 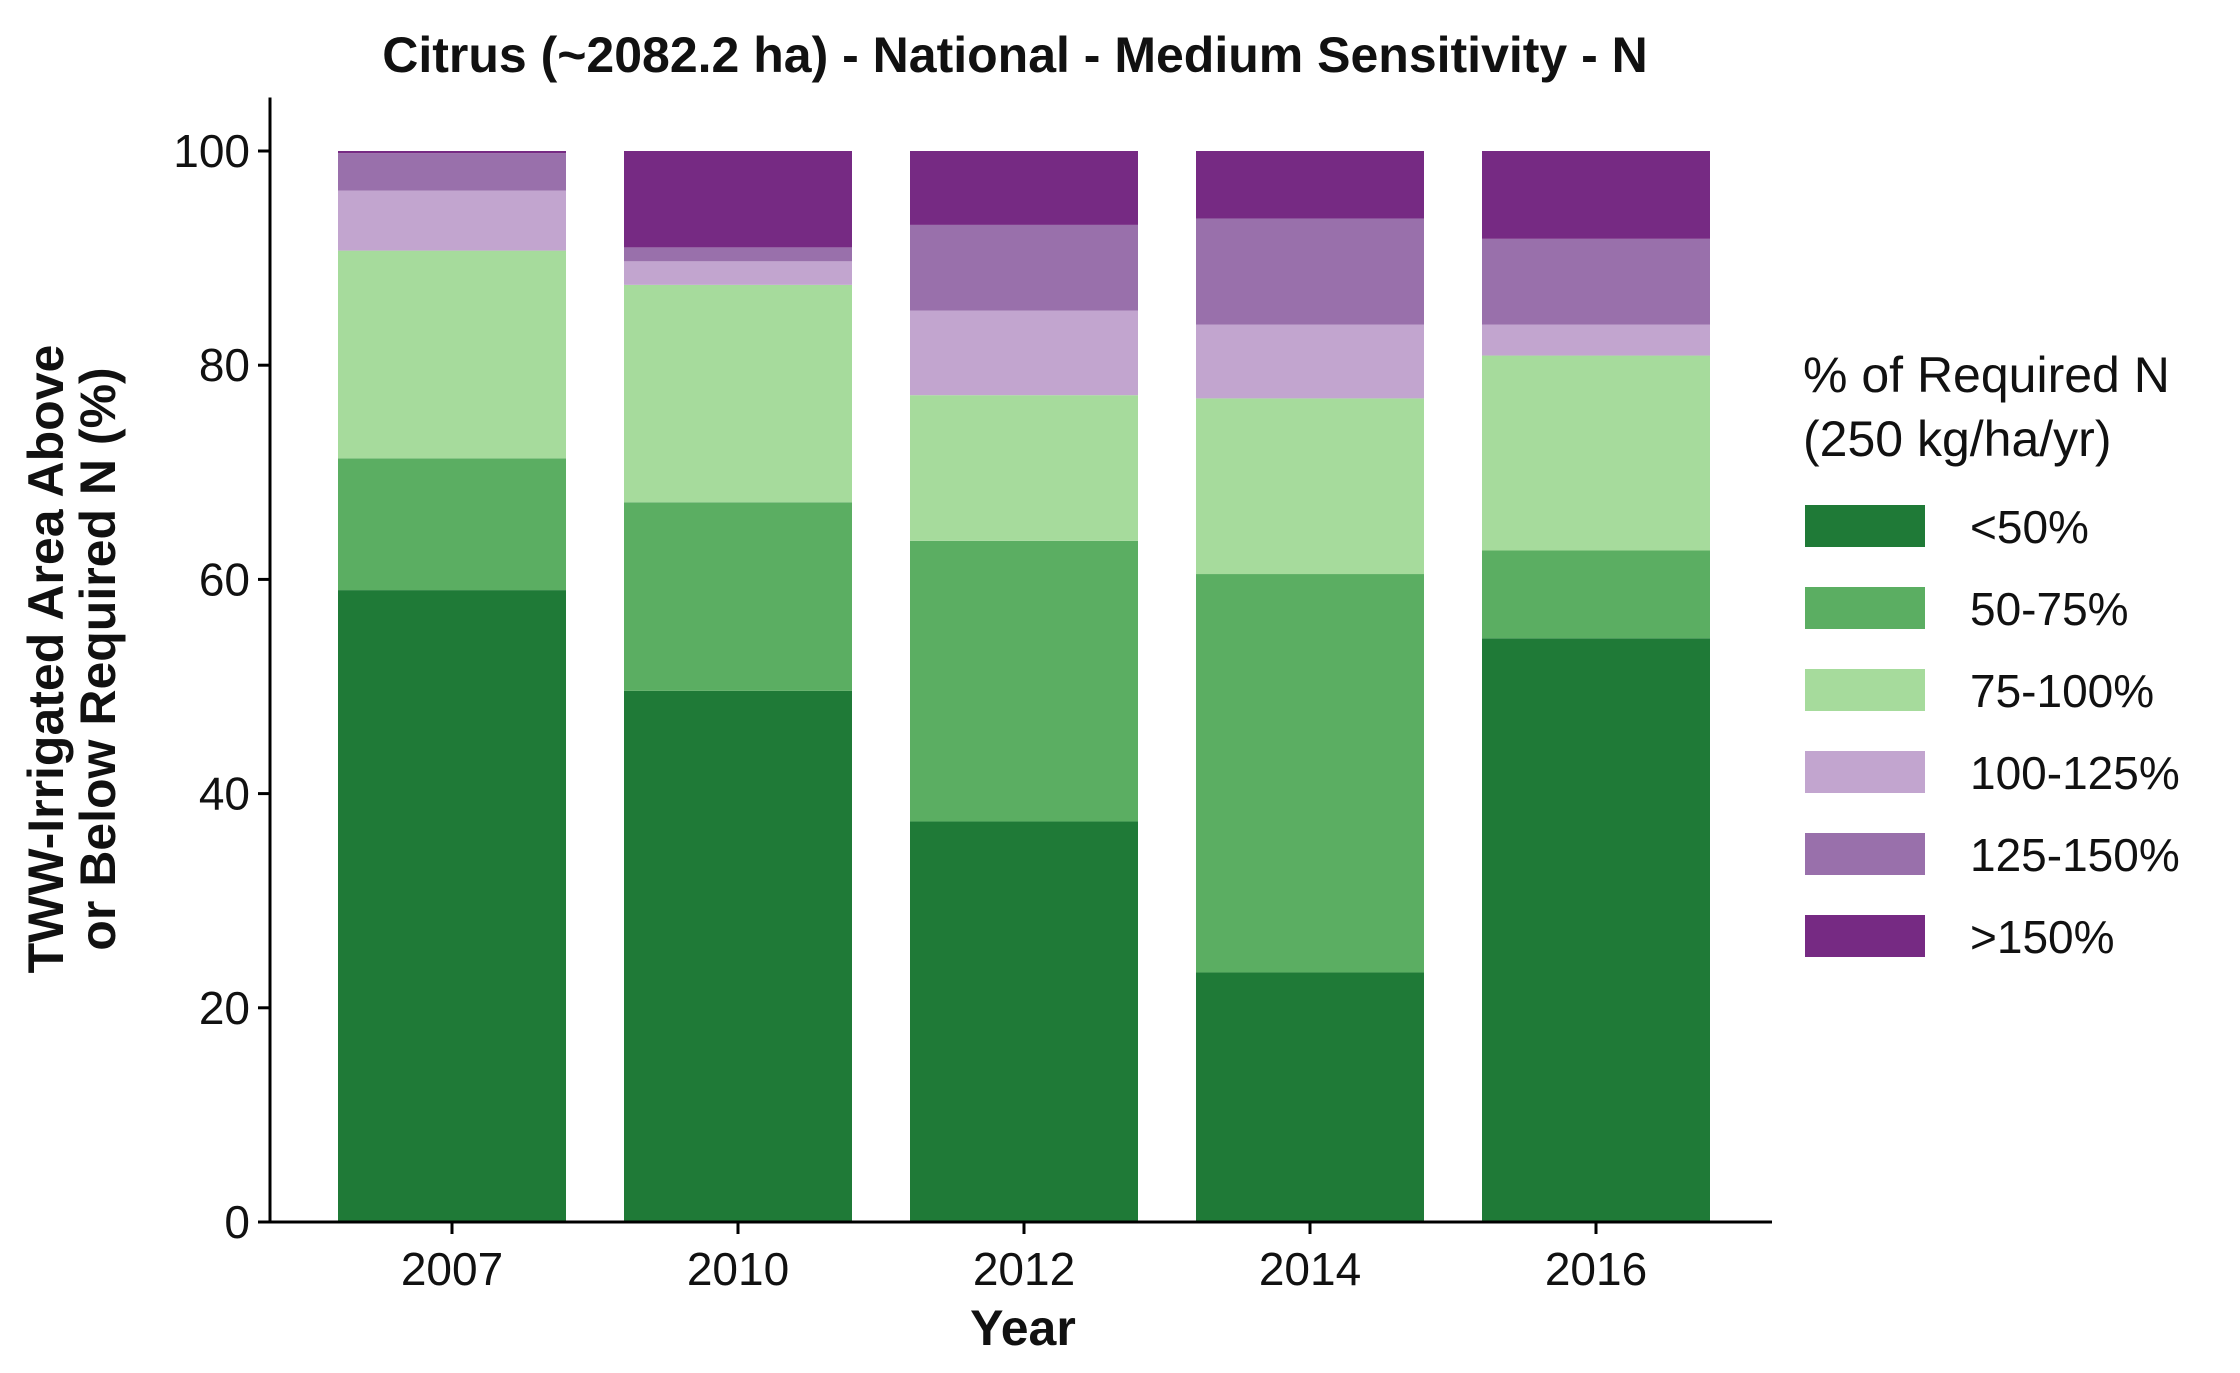 What do you see at coordinates (1986, 375) in the screenshot?
I see `legend-title-line-1: % of Required N` at bounding box center [1986, 375].